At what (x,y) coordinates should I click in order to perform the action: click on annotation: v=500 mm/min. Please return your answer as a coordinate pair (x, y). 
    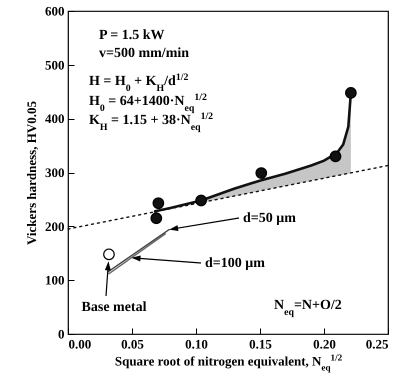
    Looking at the image, I should click on (144, 53).